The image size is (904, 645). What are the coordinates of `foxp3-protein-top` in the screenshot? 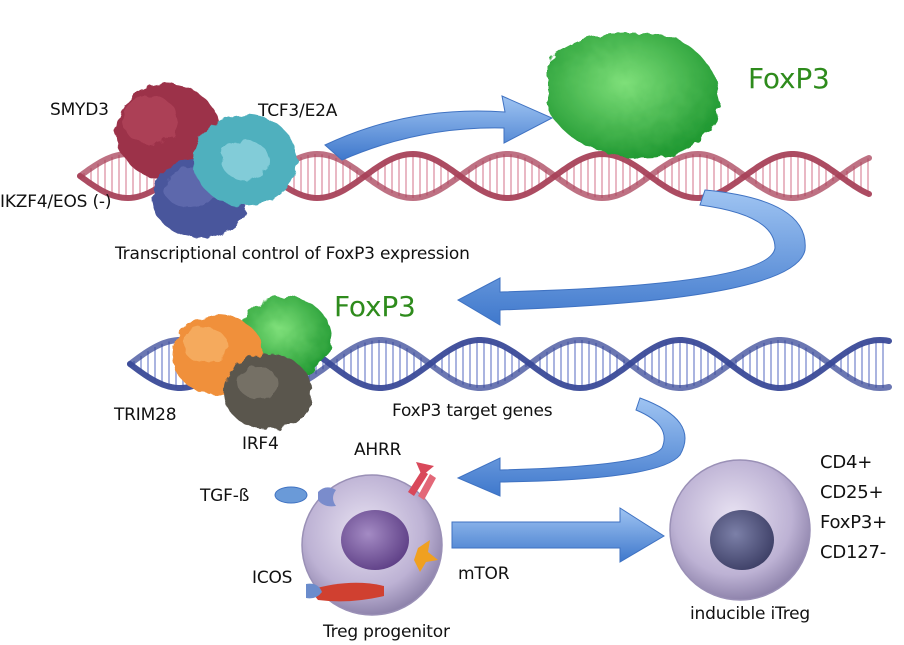 It's located at (634, 95).